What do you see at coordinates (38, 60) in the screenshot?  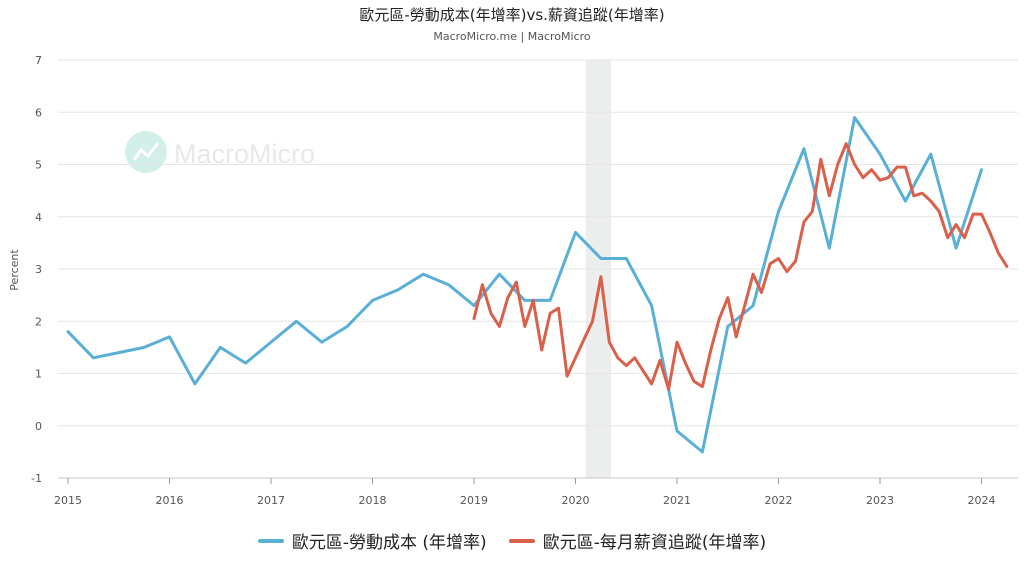 I see `y-tick-label: 7` at bounding box center [38, 60].